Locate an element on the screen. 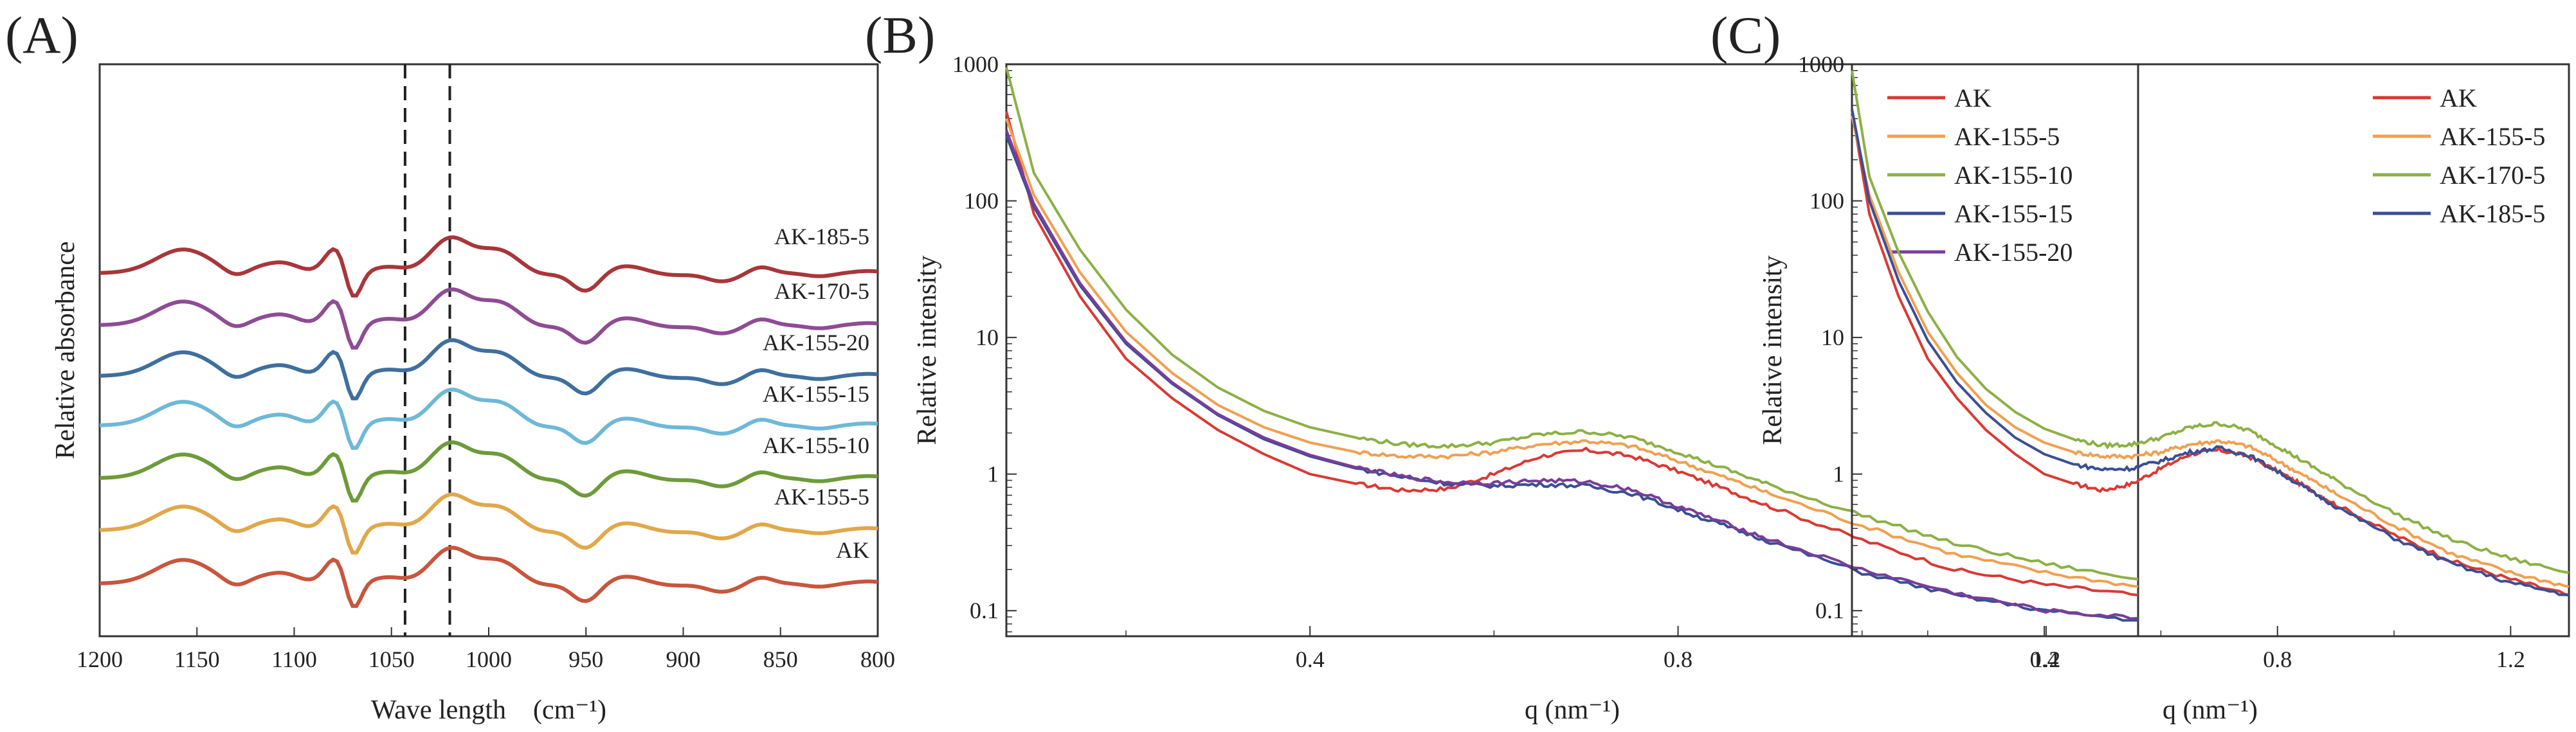 The width and height of the screenshot is (2576, 732). panel-b-legend: AK AK-155-5 AK-155-10 AK-155-15 AK-155-20 is located at coordinates (1980, 175).